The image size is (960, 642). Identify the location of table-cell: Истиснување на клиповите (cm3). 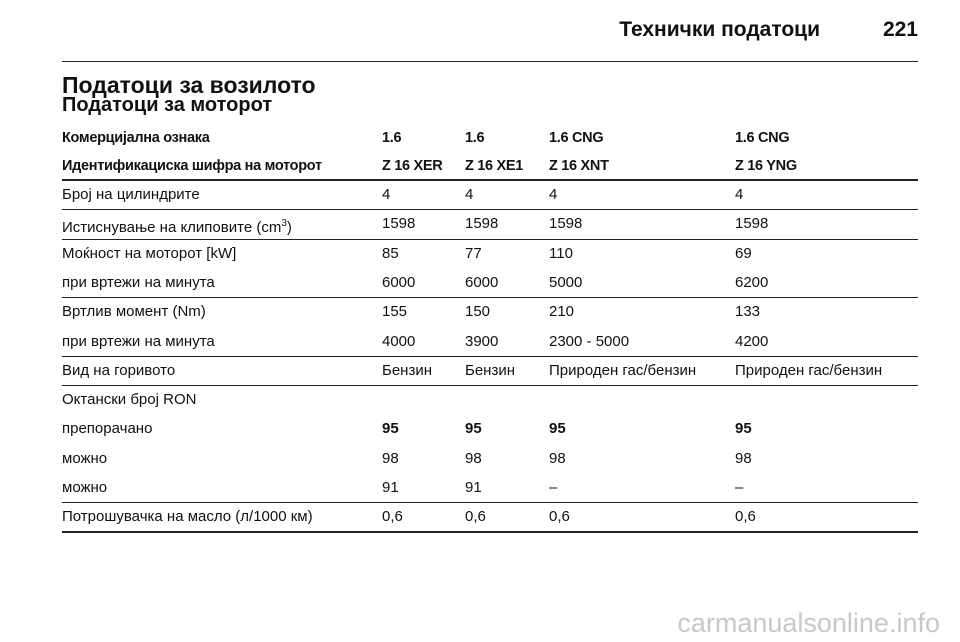
(177, 226).